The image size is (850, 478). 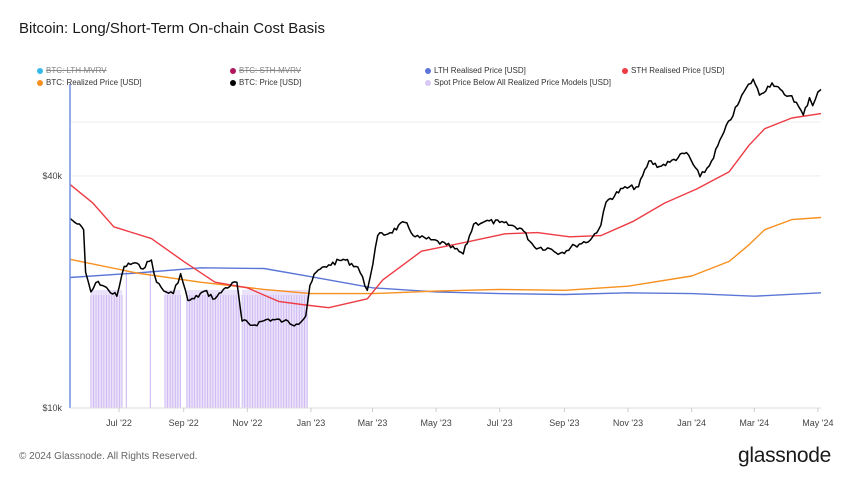 I want to click on x-tick-label: Jul '23, so click(x=500, y=423).